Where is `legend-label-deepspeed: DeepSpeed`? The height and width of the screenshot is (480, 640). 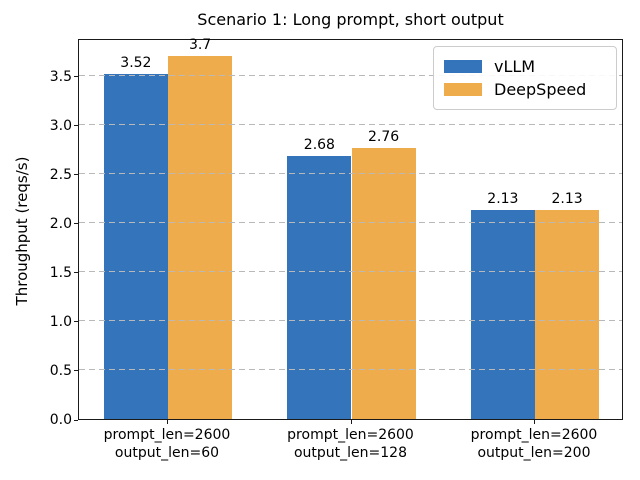 legend-label-deepspeed: DeepSpeed is located at coordinates (540, 89).